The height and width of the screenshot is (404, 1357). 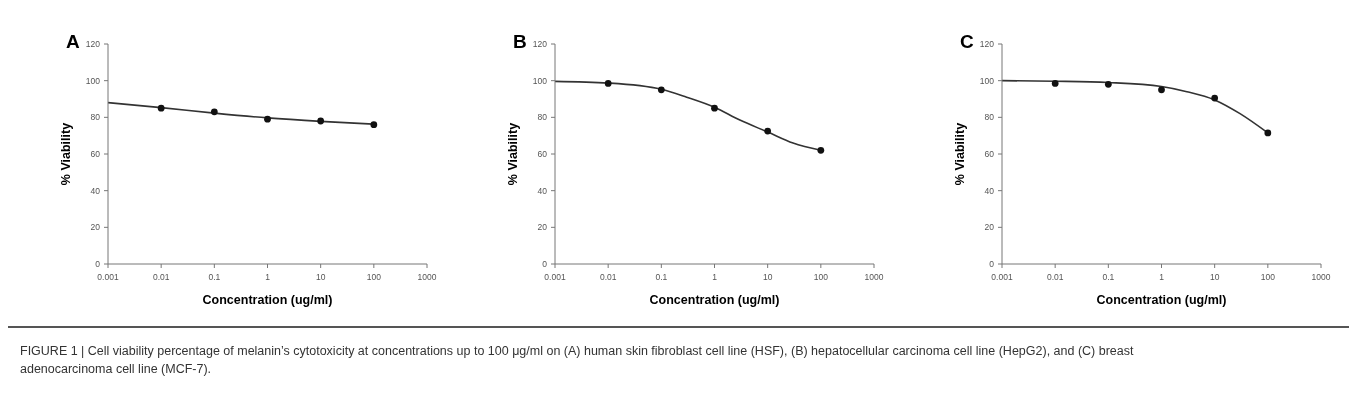 What do you see at coordinates (967, 41) in the screenshot?
I see `chart-title: C` at bounding box center [967, 41].